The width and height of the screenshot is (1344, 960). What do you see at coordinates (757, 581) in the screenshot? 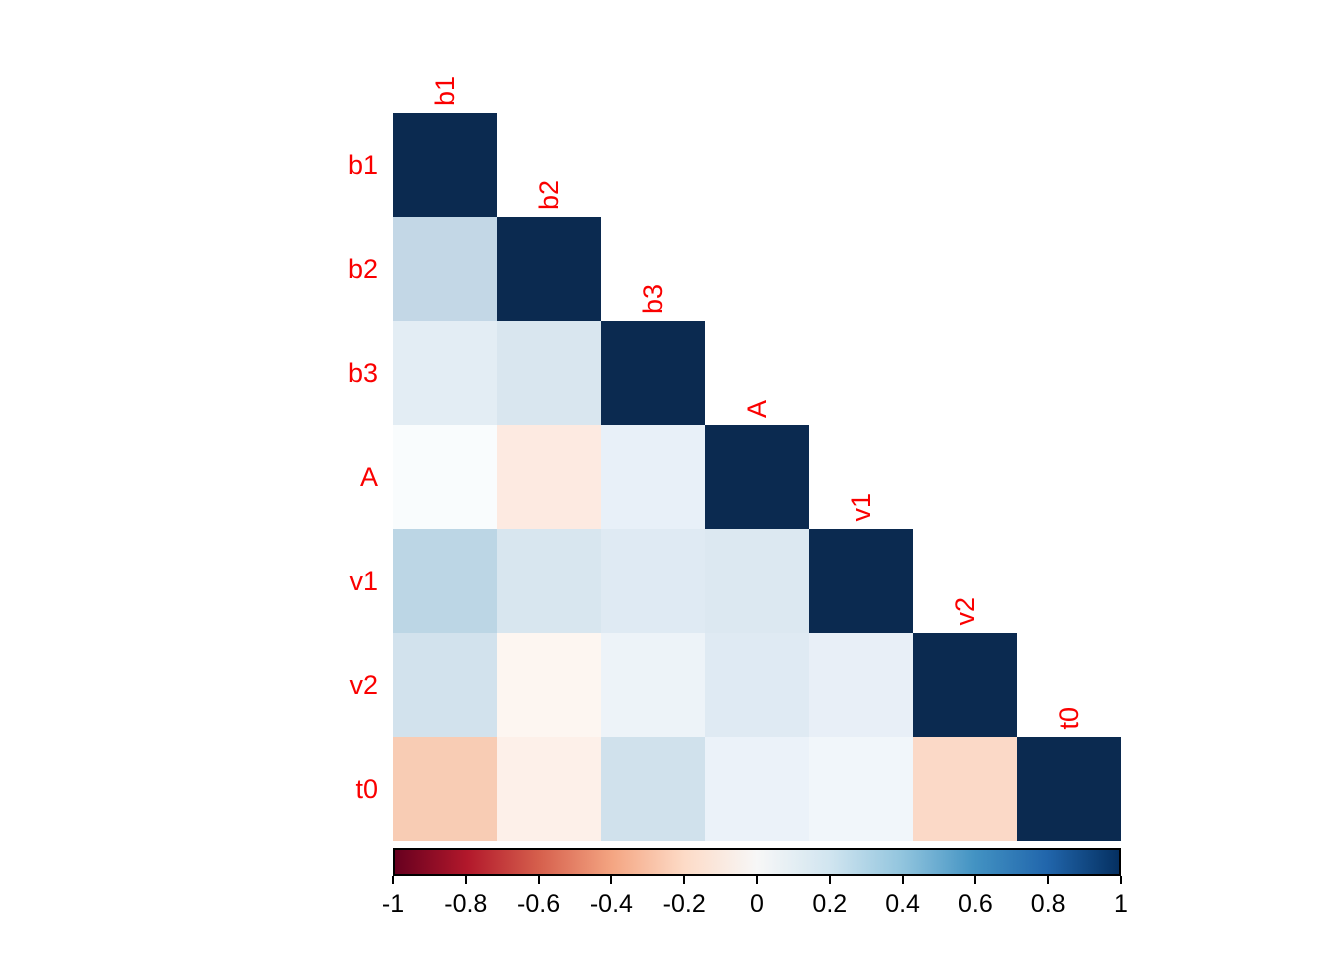
I see `matrix-cell-v1-A` at bounding box center [757, 581].